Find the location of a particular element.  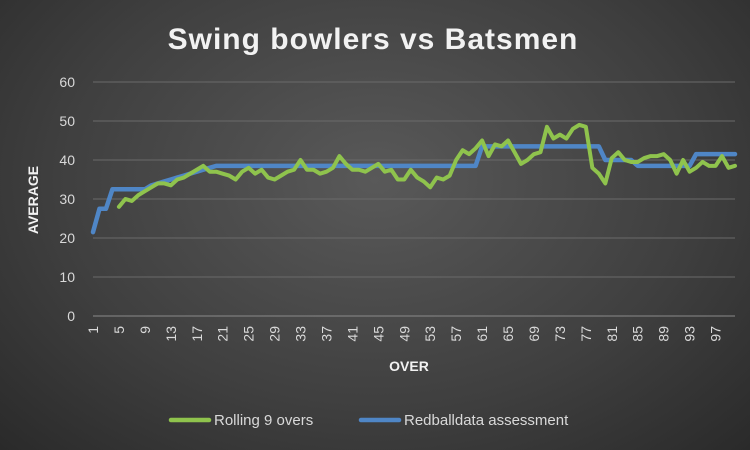

y-axis-title: AVERAGE is located at coordinates (33, 200).